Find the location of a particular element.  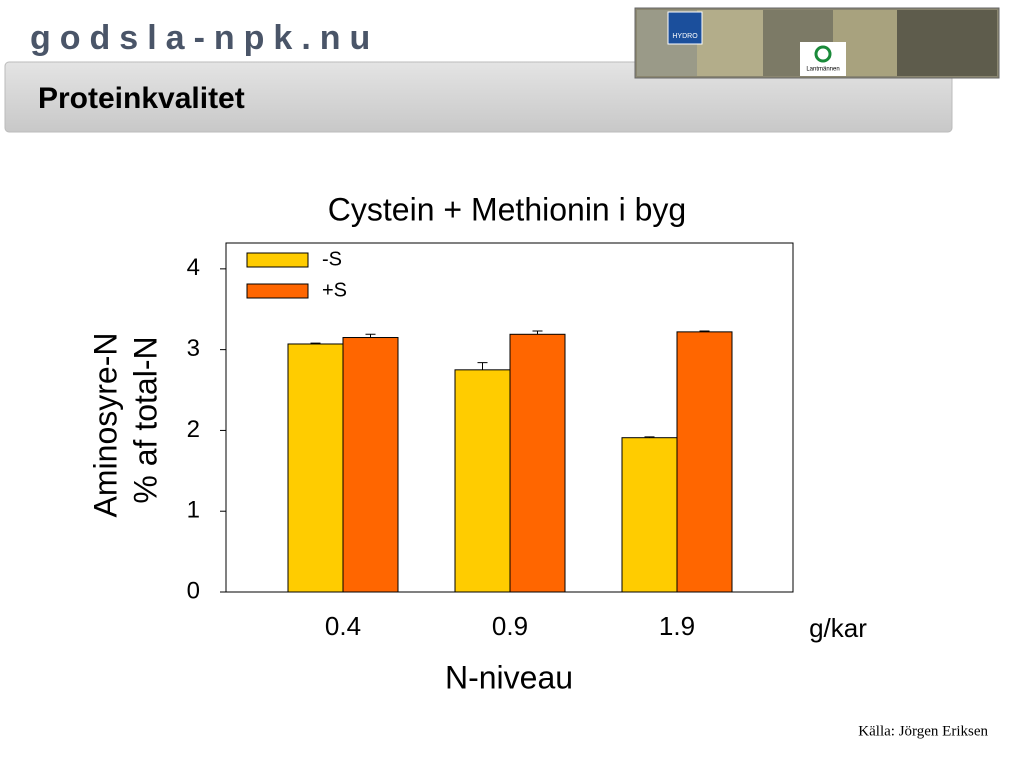

source-note: Källa: Jörgen Eriksen is located at coordinates (923, 731).